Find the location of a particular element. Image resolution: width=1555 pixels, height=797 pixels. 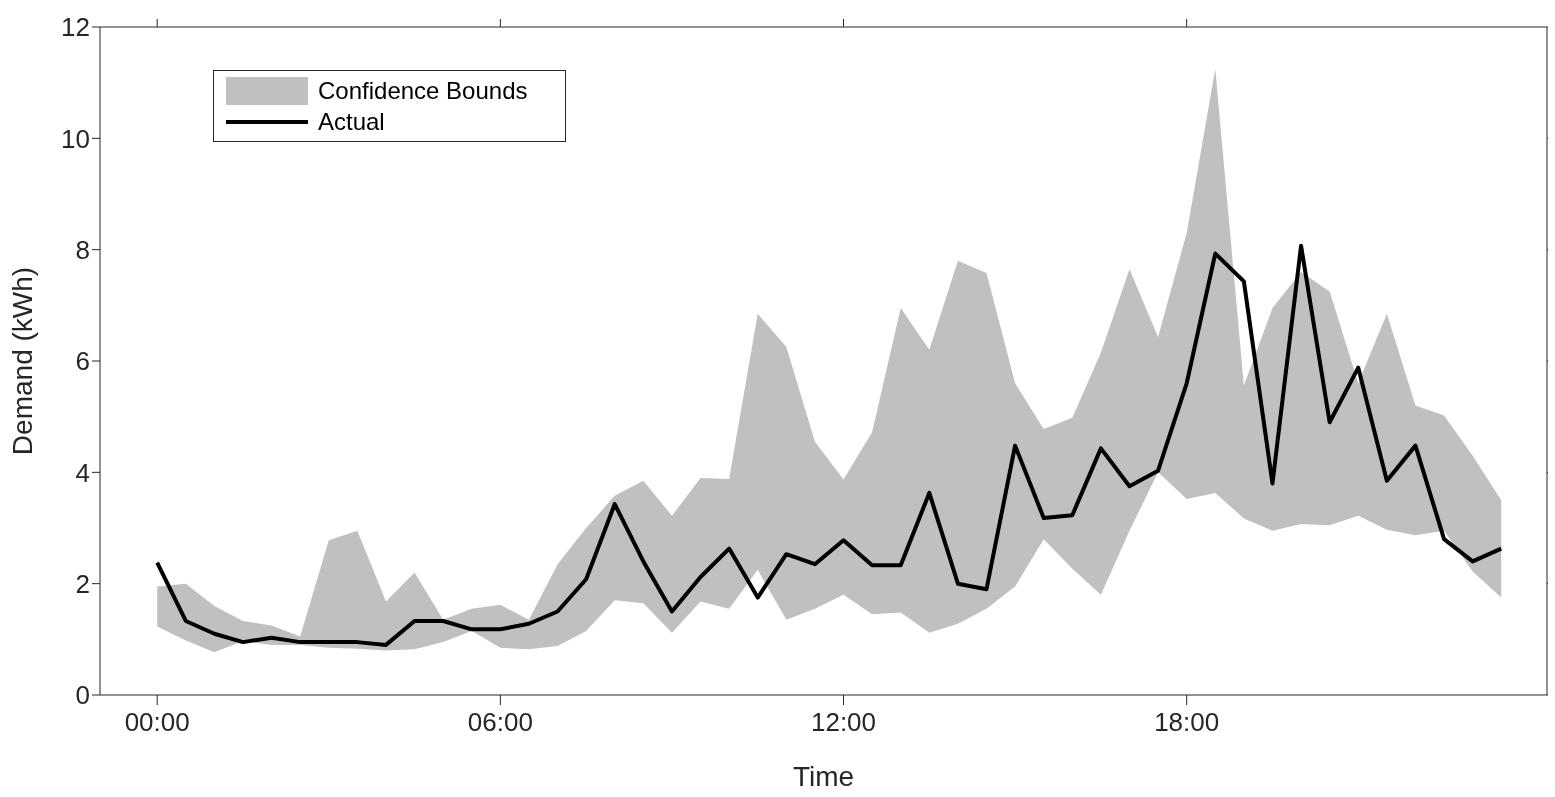

y-tick-label: 12 is located at coordinates (75, 27).